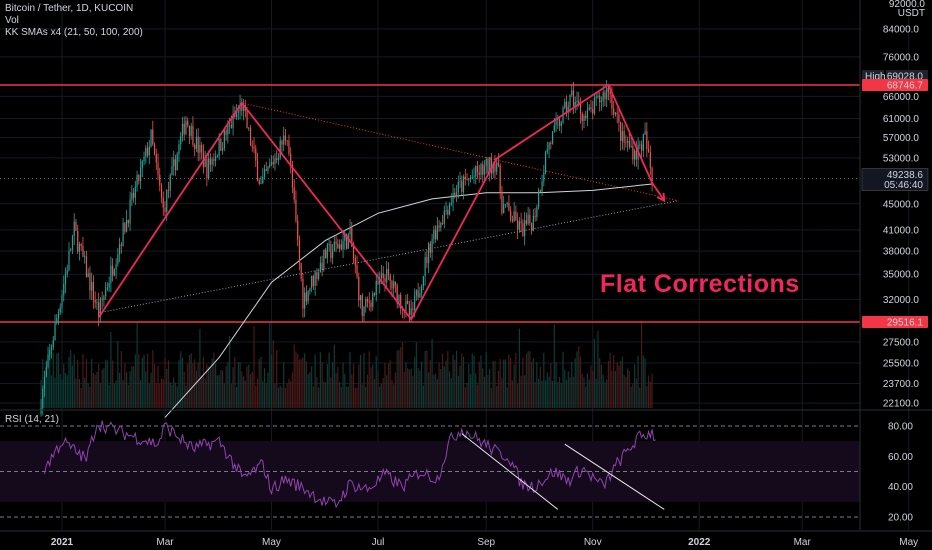  Describe the element at coordinates (32, 419) in the screenshot. I see `rsi-legend: RSI (14, 21)` at that location.